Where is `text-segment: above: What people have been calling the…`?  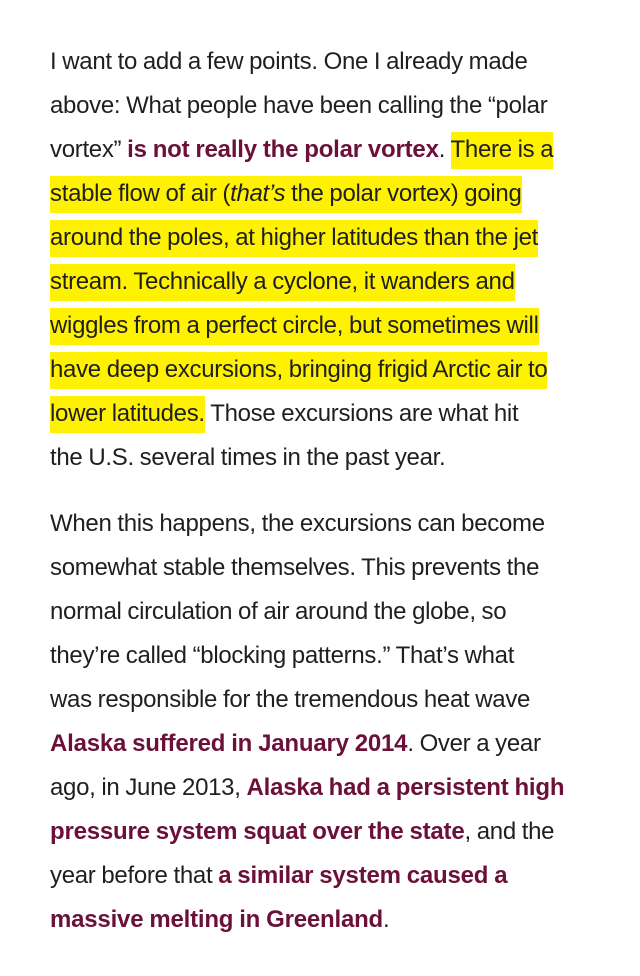
text-segment: above: What people have been calling the… is located at coordinates (299, 105).